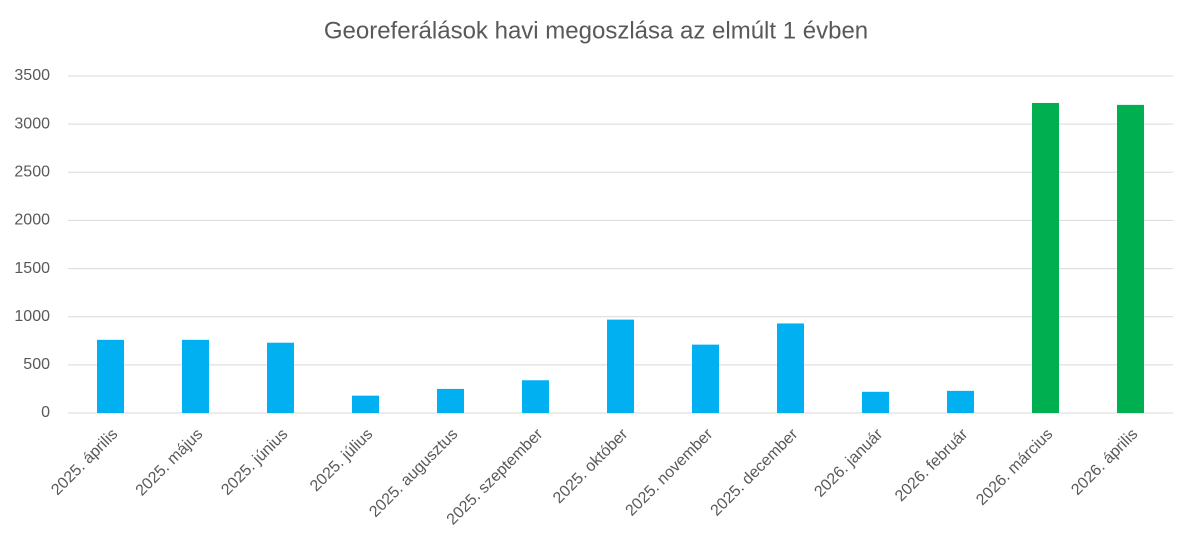 This screenshot has height=554, width=1193. Describe the element at coordinates (848, 462) in the screenshot. I see `x-tick-label: 2026. január` at that location.